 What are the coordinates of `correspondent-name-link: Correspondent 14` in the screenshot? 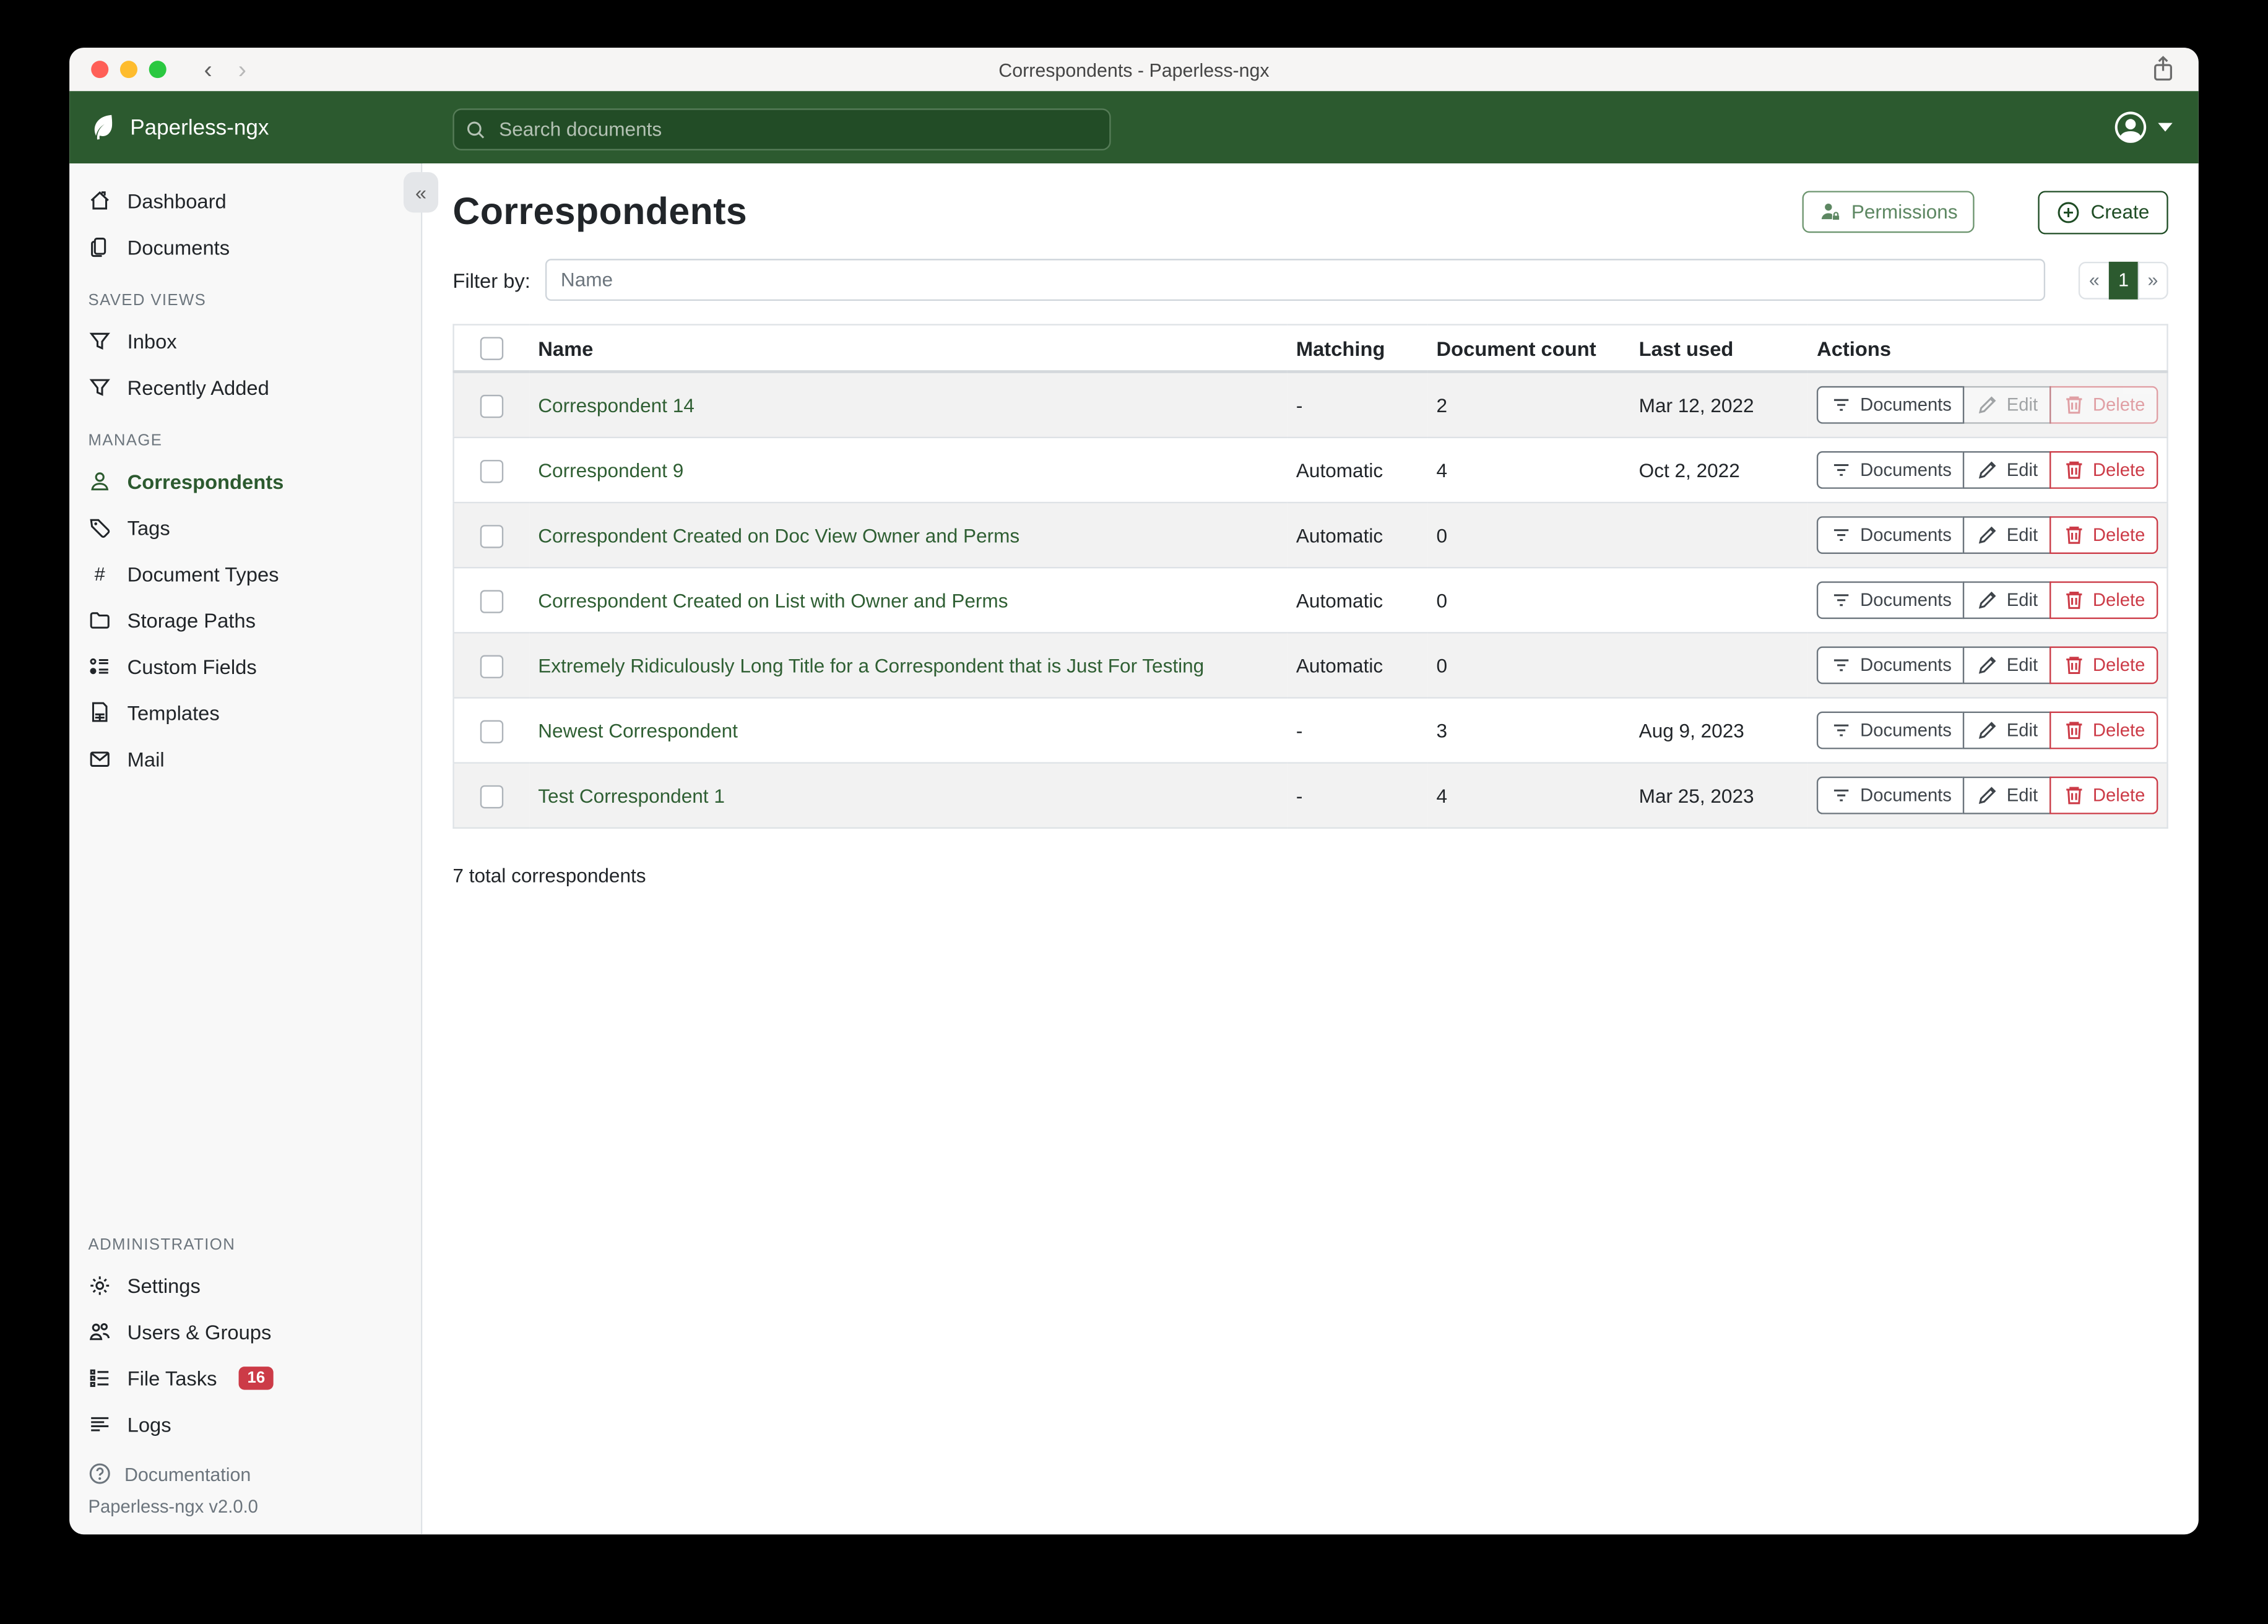 It's located at (616, 405).